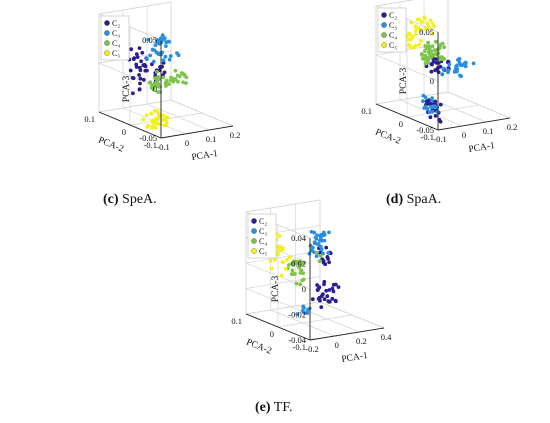 This screenshot has width=550, height=423. I want to click on legend-label-2: C₄, so click(116, 43).